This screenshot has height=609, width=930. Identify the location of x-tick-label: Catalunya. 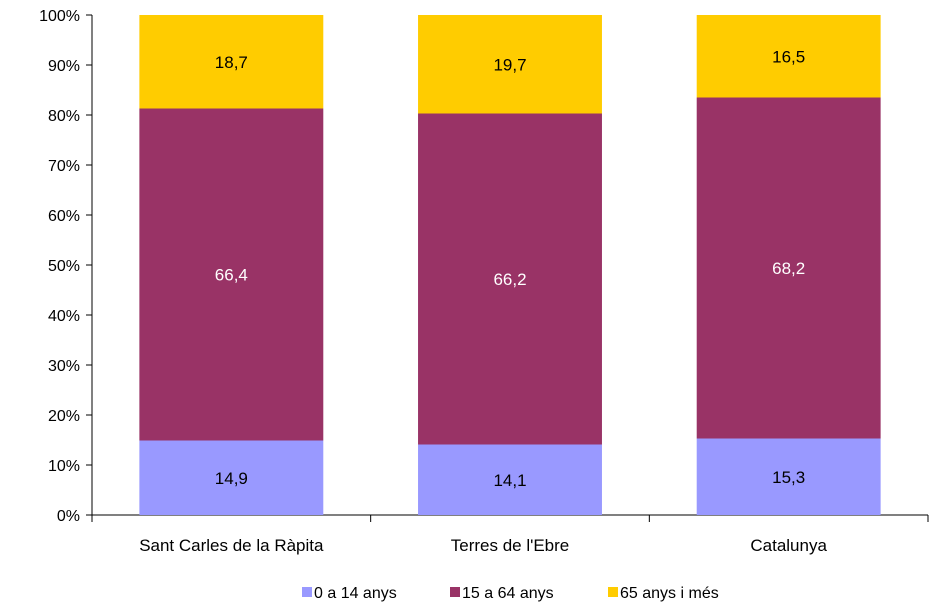
(788, 545).